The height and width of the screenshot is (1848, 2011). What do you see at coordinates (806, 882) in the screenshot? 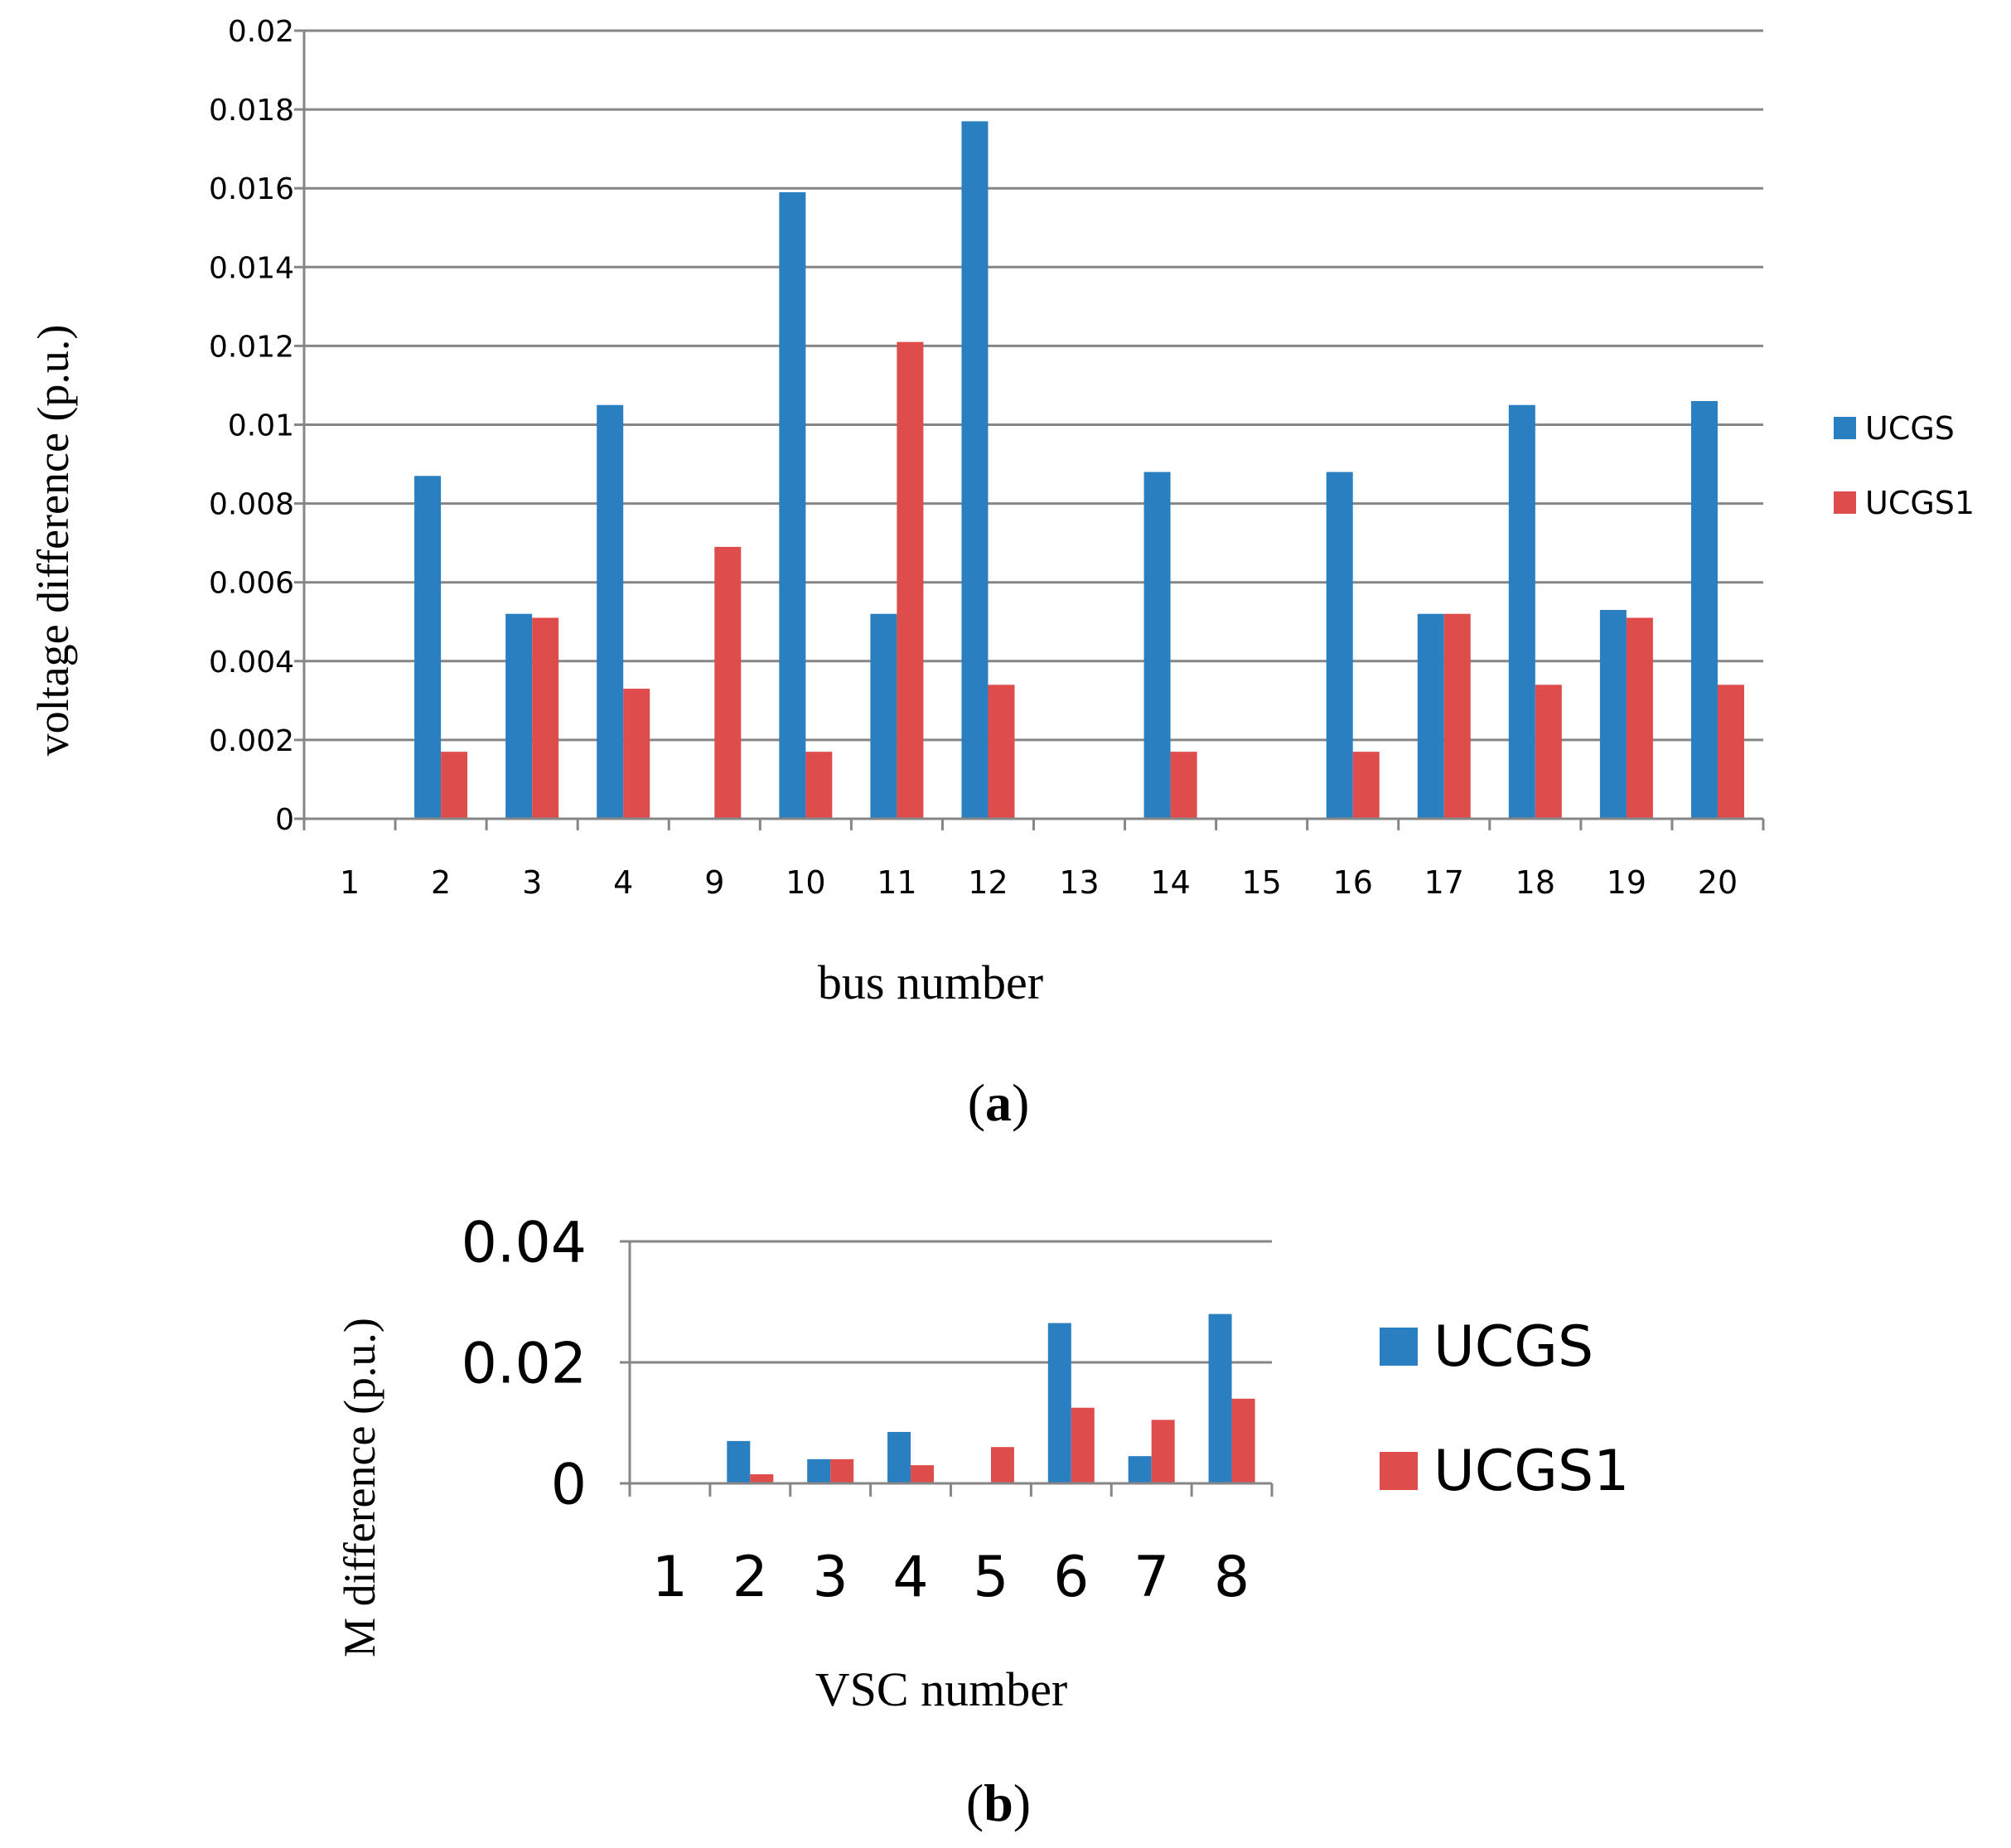
I see `chart-a-x-tick-label: 10` at bounding box center [806, 882].